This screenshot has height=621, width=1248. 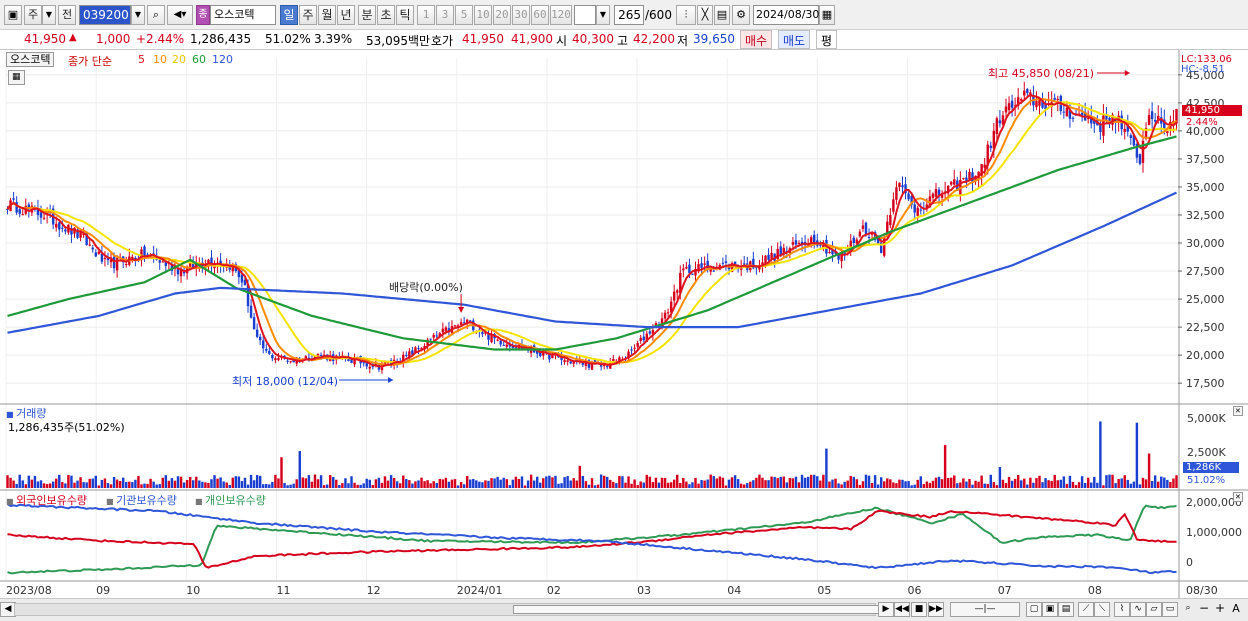 I want to click on low-price: 39,650, so click(x=714, y=39).